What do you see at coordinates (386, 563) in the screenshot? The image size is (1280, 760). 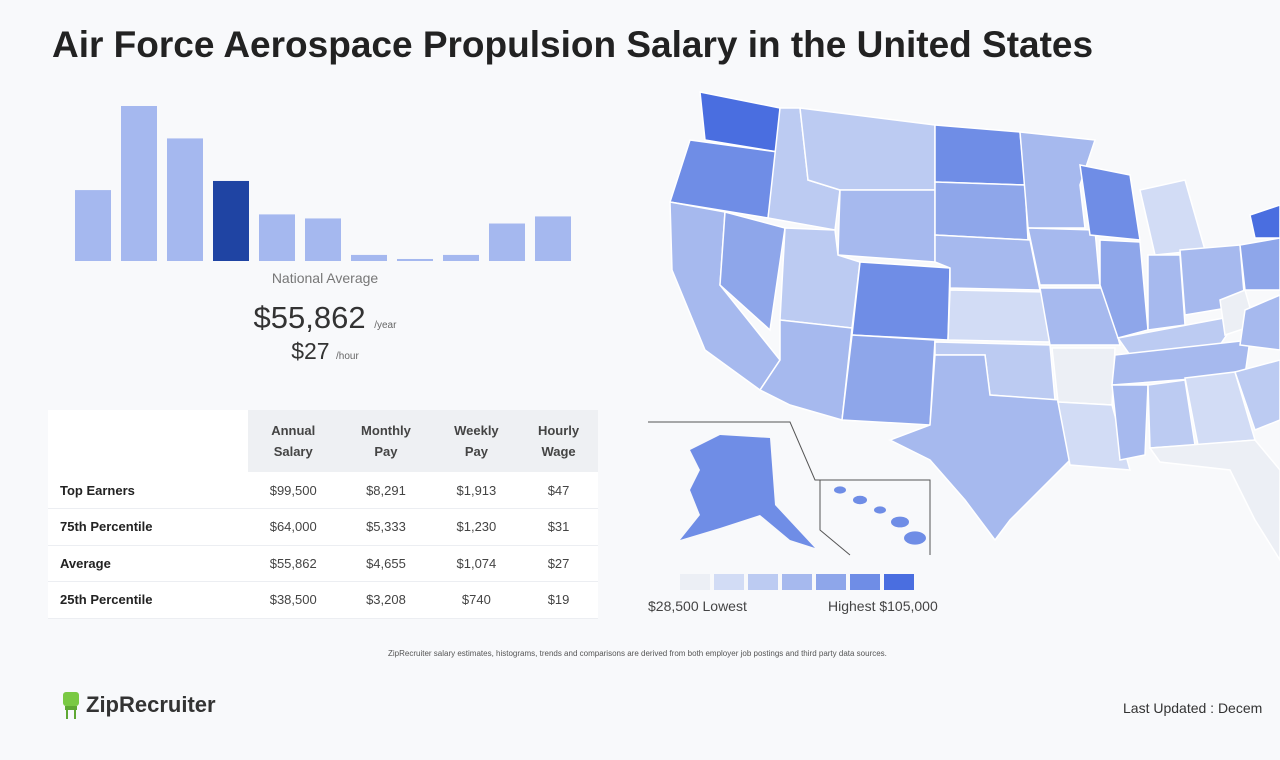 I see `table-cell: $4,655` at bounding box center [386, 563].